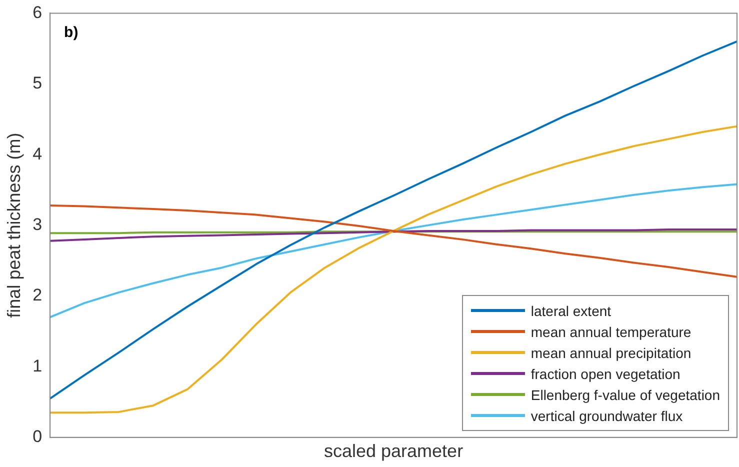  Describe the element at coordinates (37, 83) in the screenshot. I see `y-tick-label: 5` at that location.